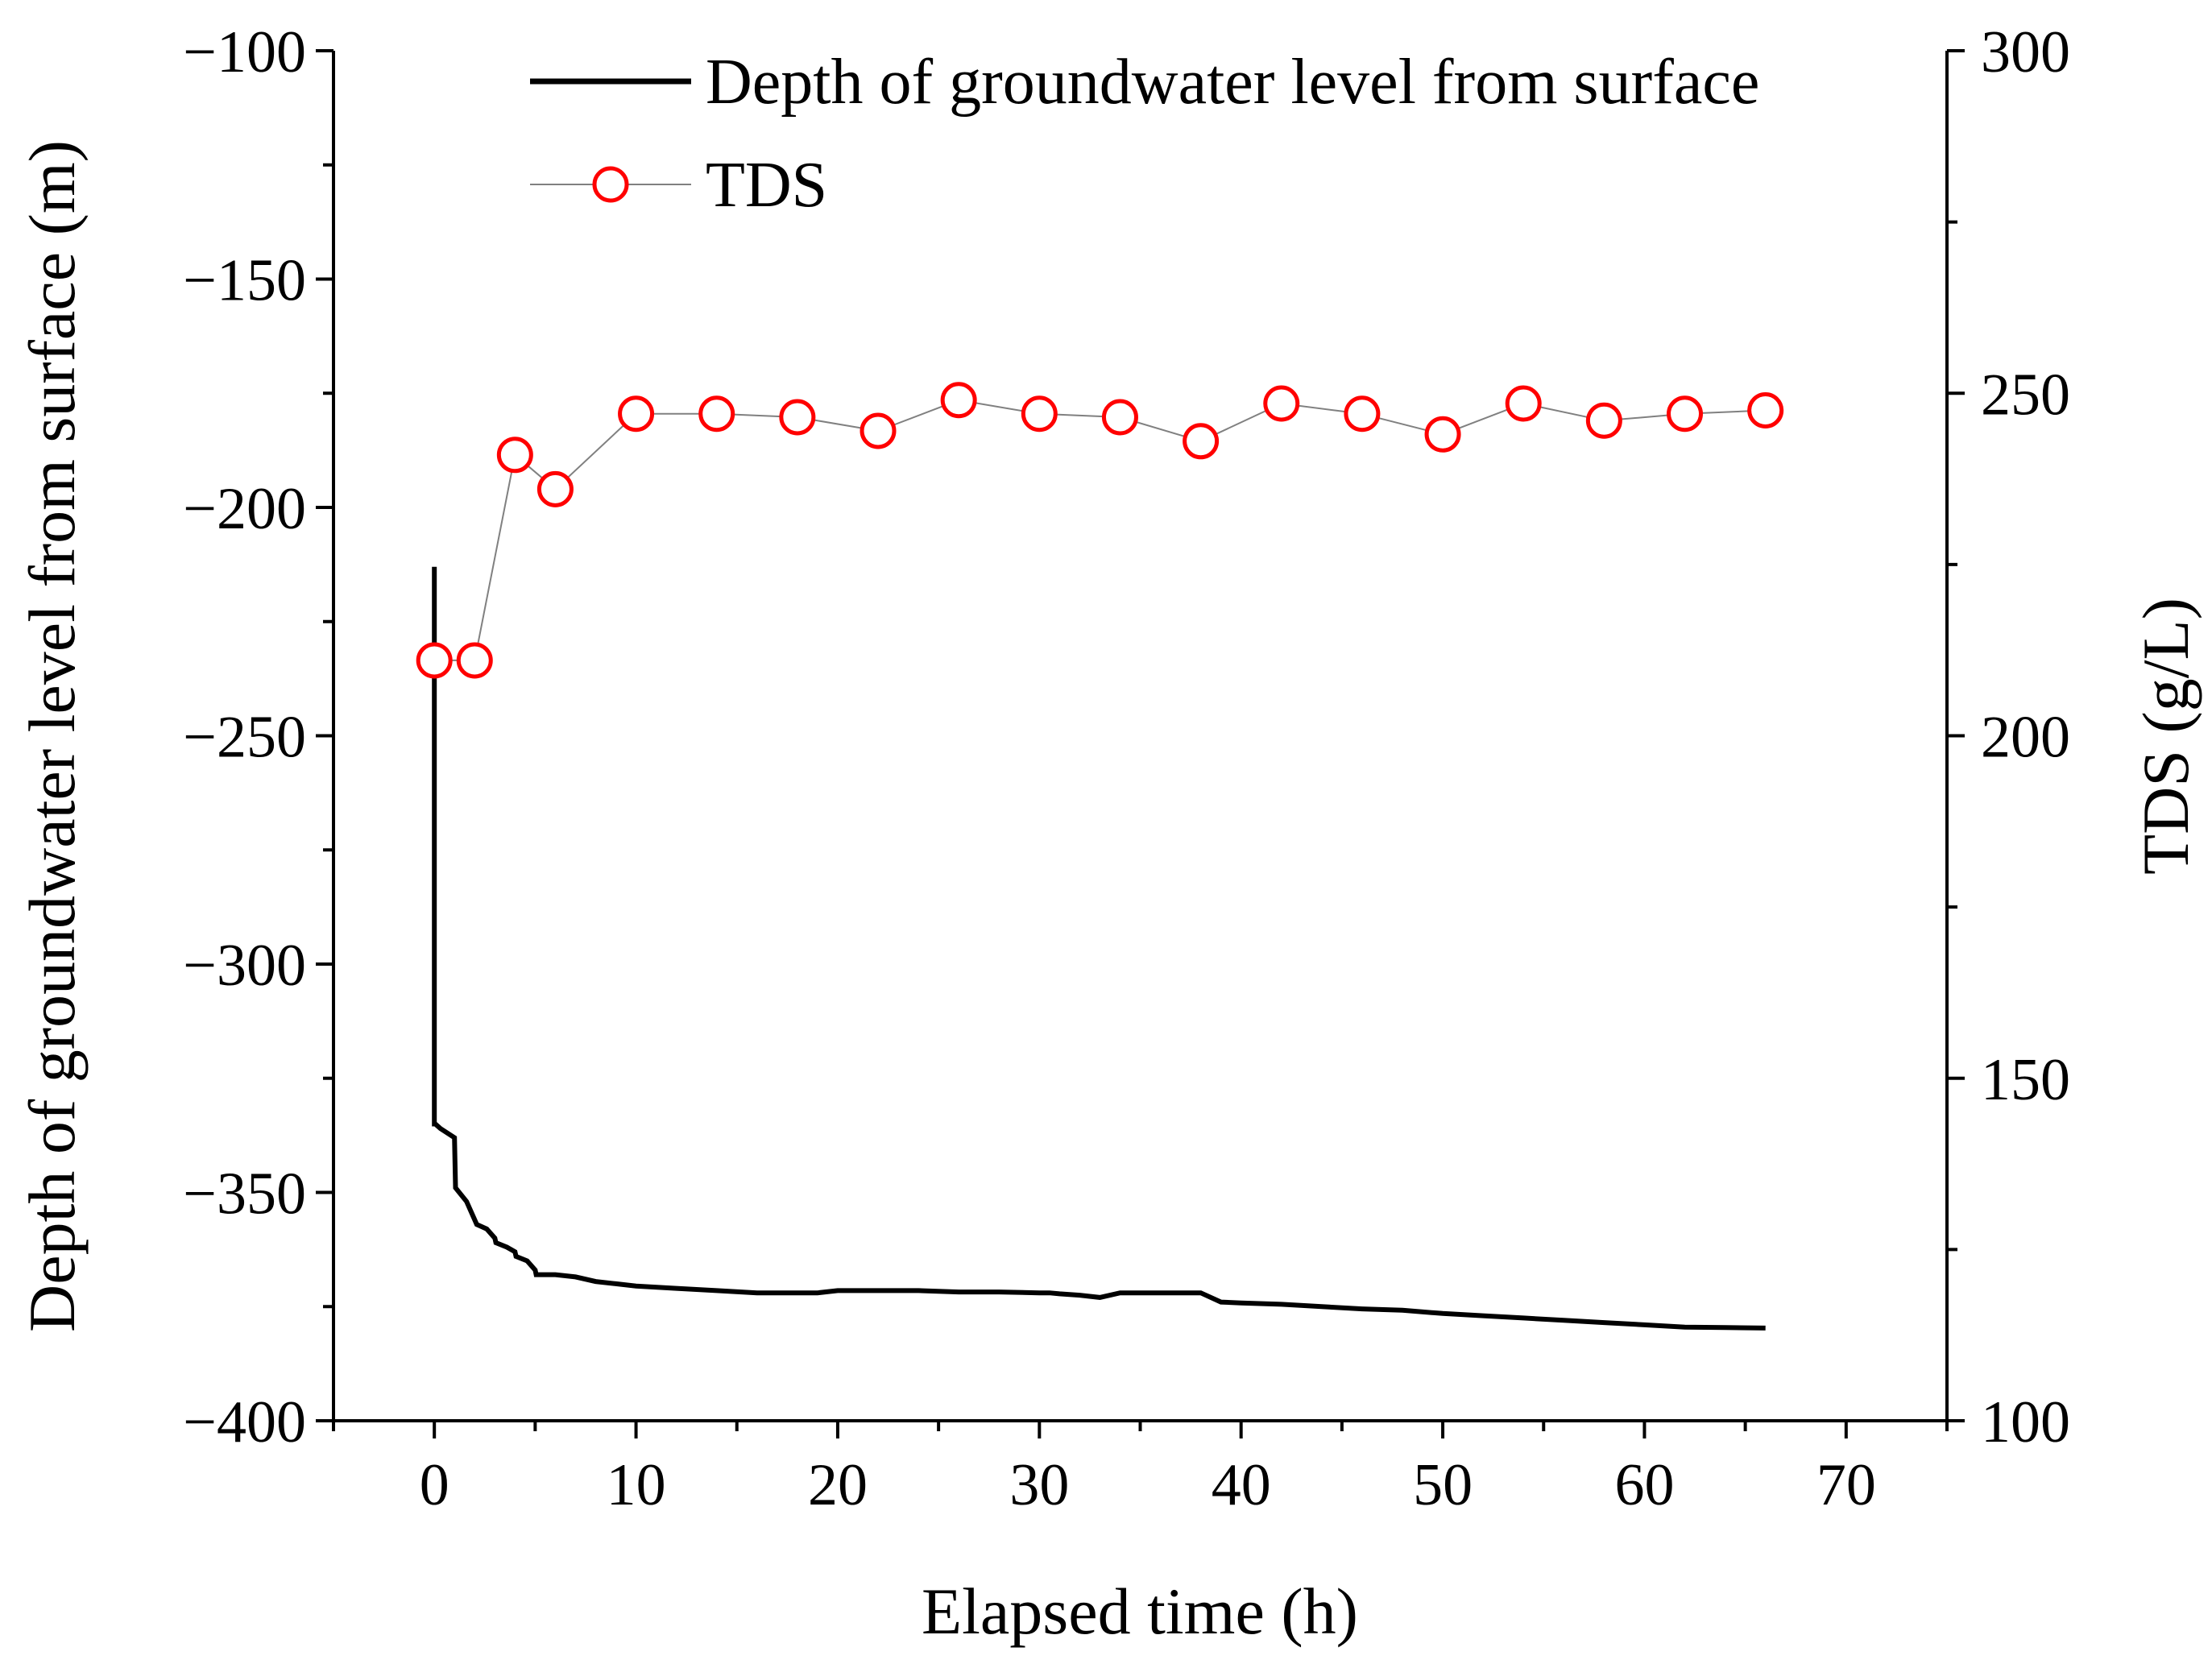 The image size is (2212, 1664). Describe the element at coordinates (1140, 1612) in the screenshot. I see `x-axis-title: Elapsed time (h)` at that location.